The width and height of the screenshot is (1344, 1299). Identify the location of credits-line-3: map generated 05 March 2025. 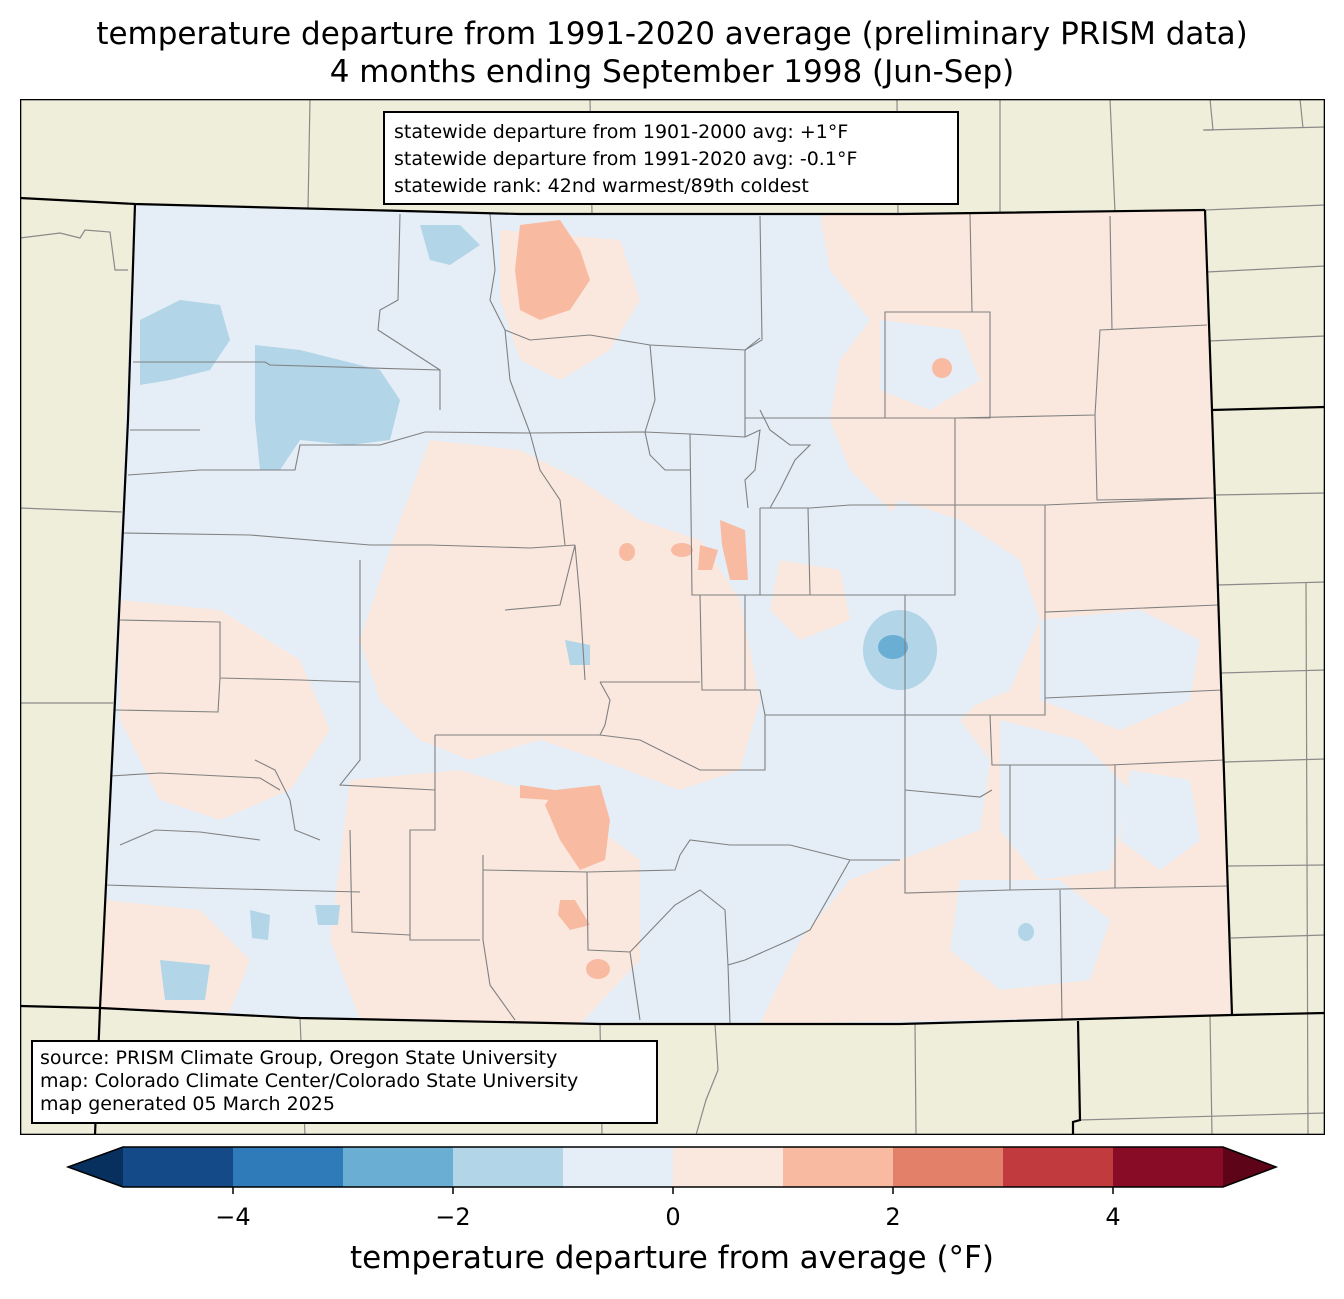
(187, 1104).